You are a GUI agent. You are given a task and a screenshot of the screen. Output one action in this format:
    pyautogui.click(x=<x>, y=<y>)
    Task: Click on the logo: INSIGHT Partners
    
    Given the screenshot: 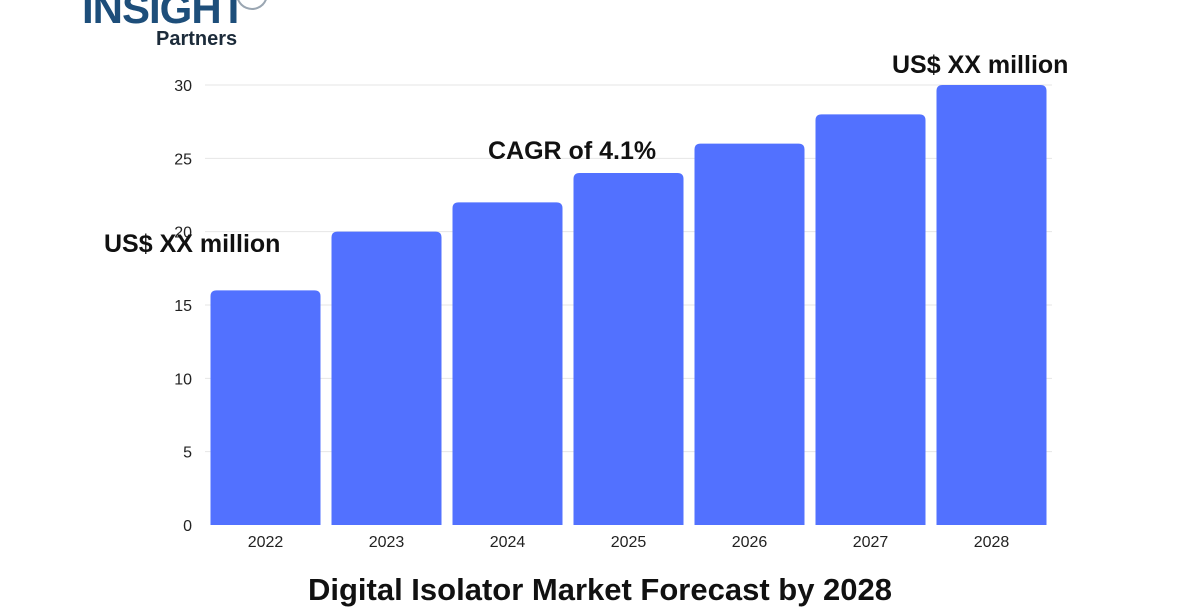 What is the action you would take?
    pyautogui.click(x=172, y=27)
    